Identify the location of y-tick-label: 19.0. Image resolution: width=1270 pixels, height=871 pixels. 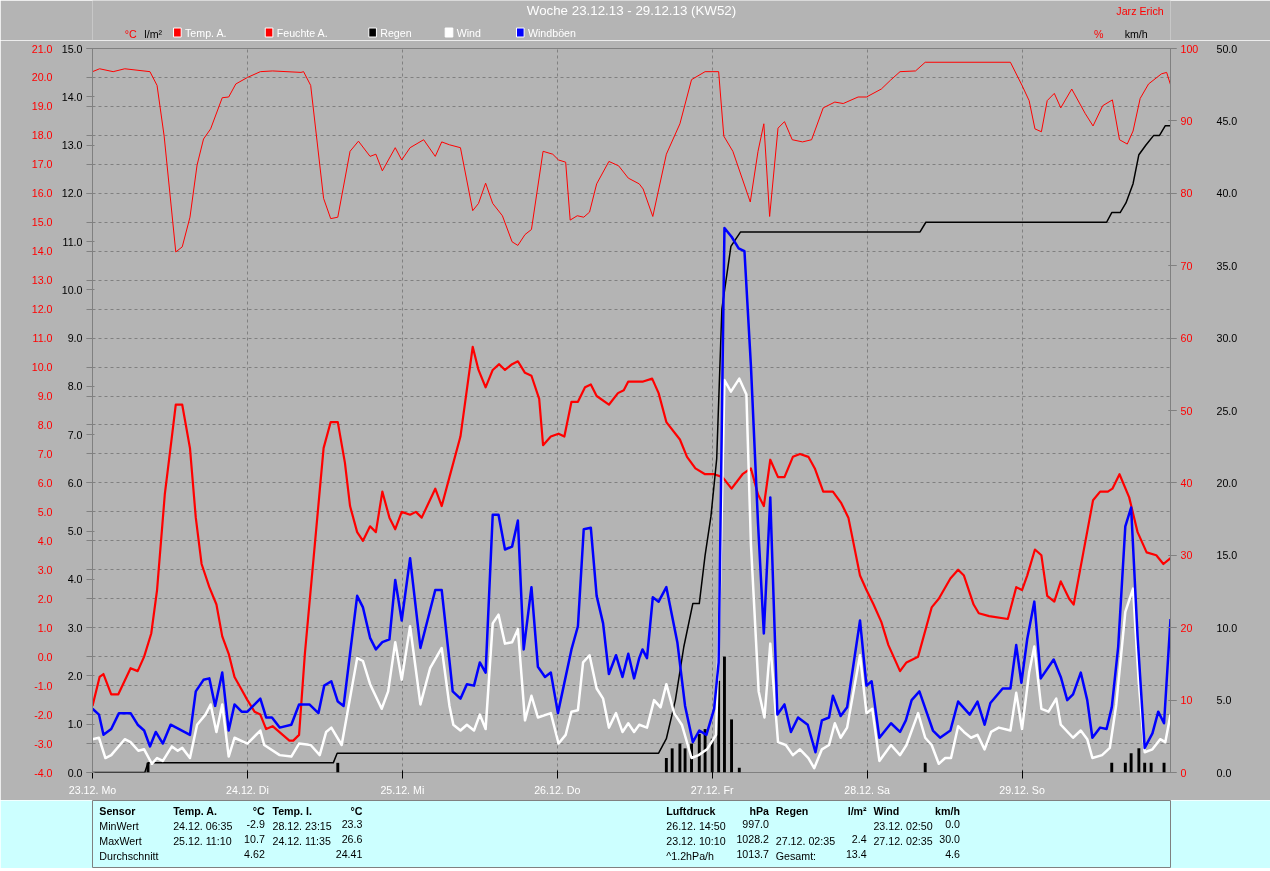
(42, 106).